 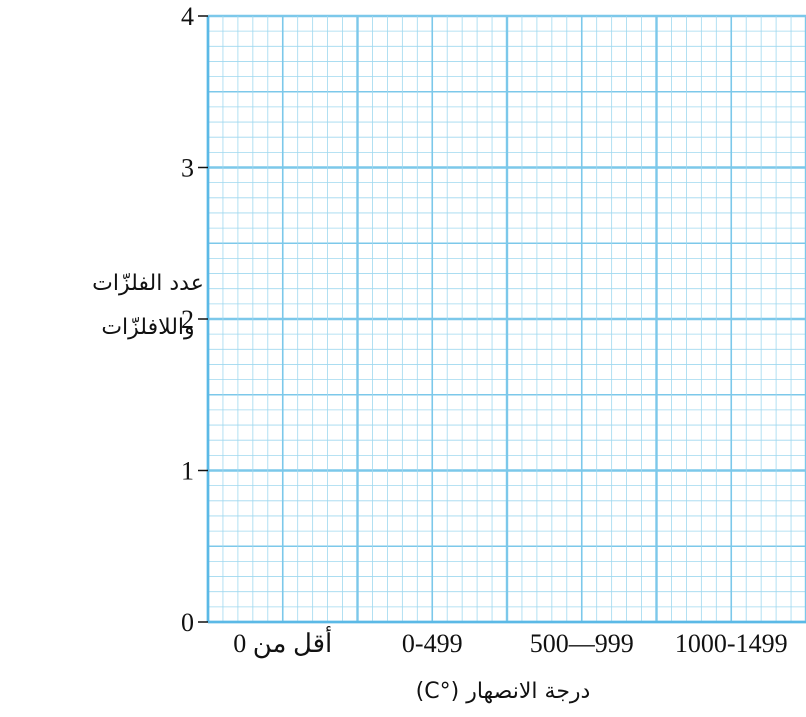 I want to click on x-category-labels: أقل من 0 0-499 500—999 1000-1499, so click(x=510, y=642).